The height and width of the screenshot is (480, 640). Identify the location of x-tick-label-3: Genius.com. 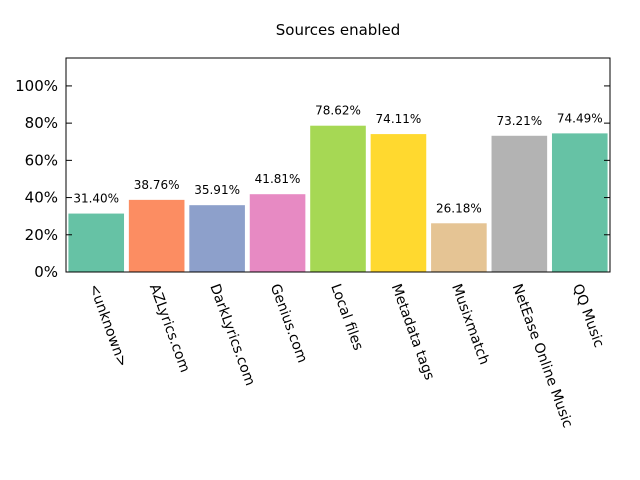
(288, 323).